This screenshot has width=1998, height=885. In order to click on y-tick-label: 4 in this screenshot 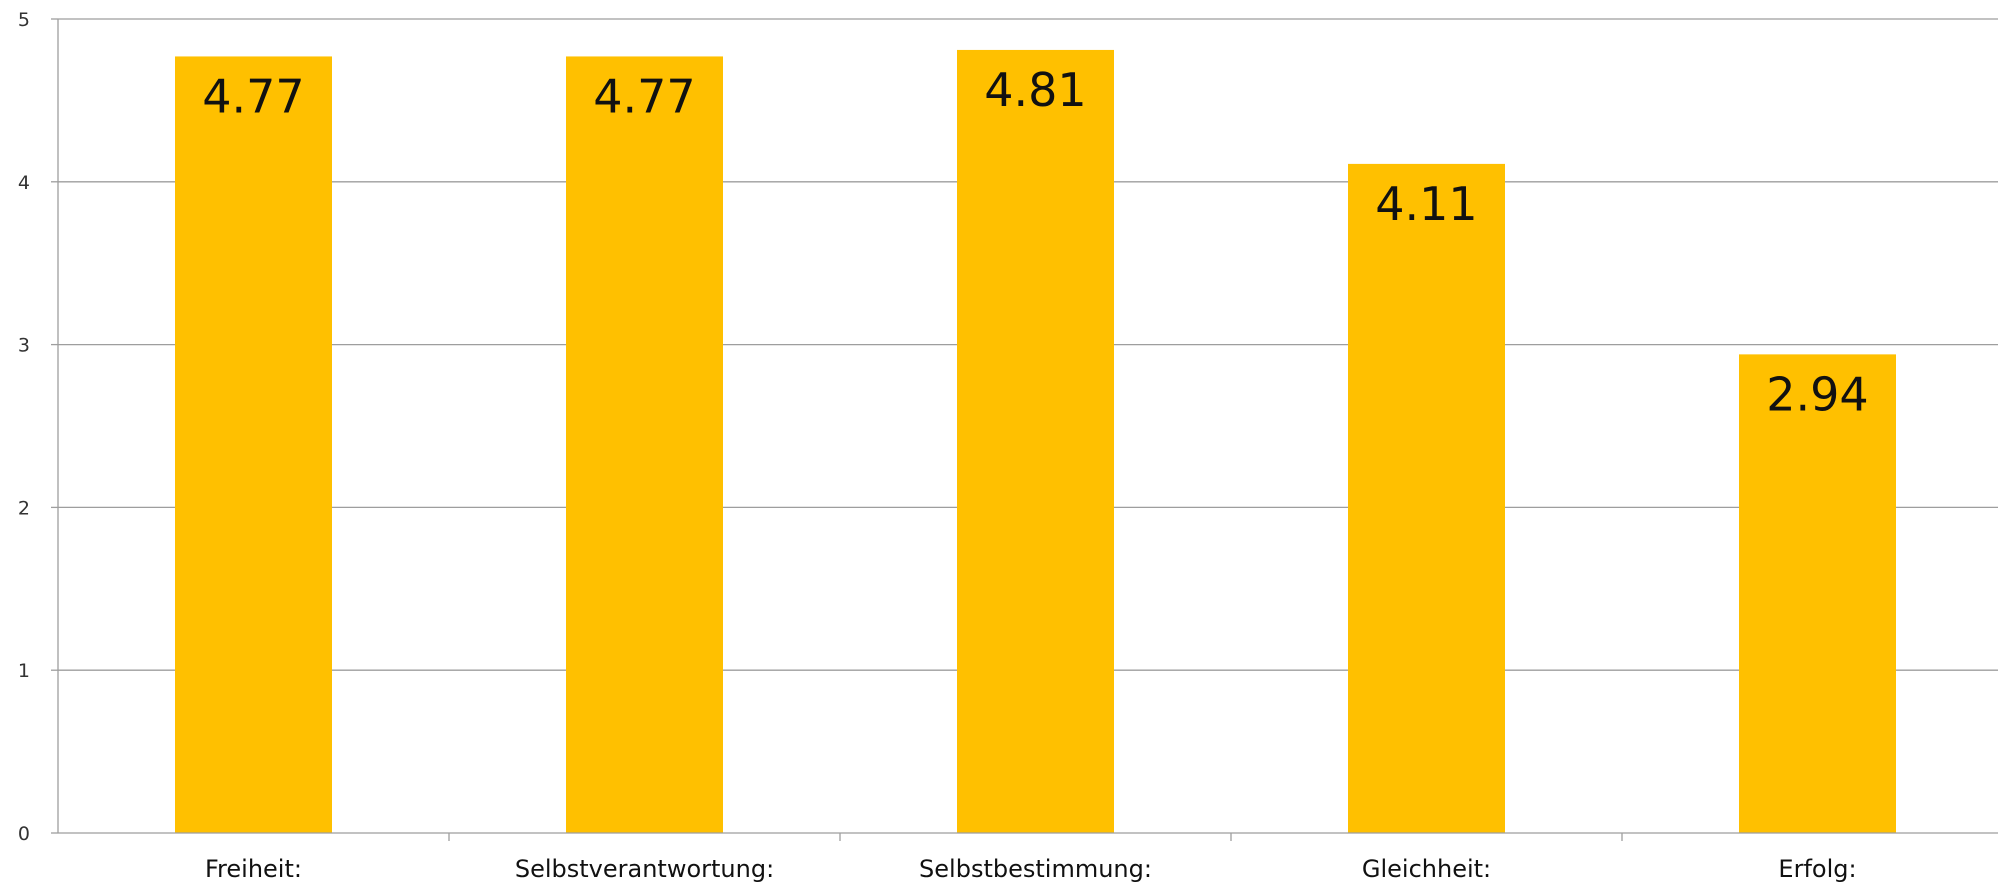, I will do `click(24, 183)`.